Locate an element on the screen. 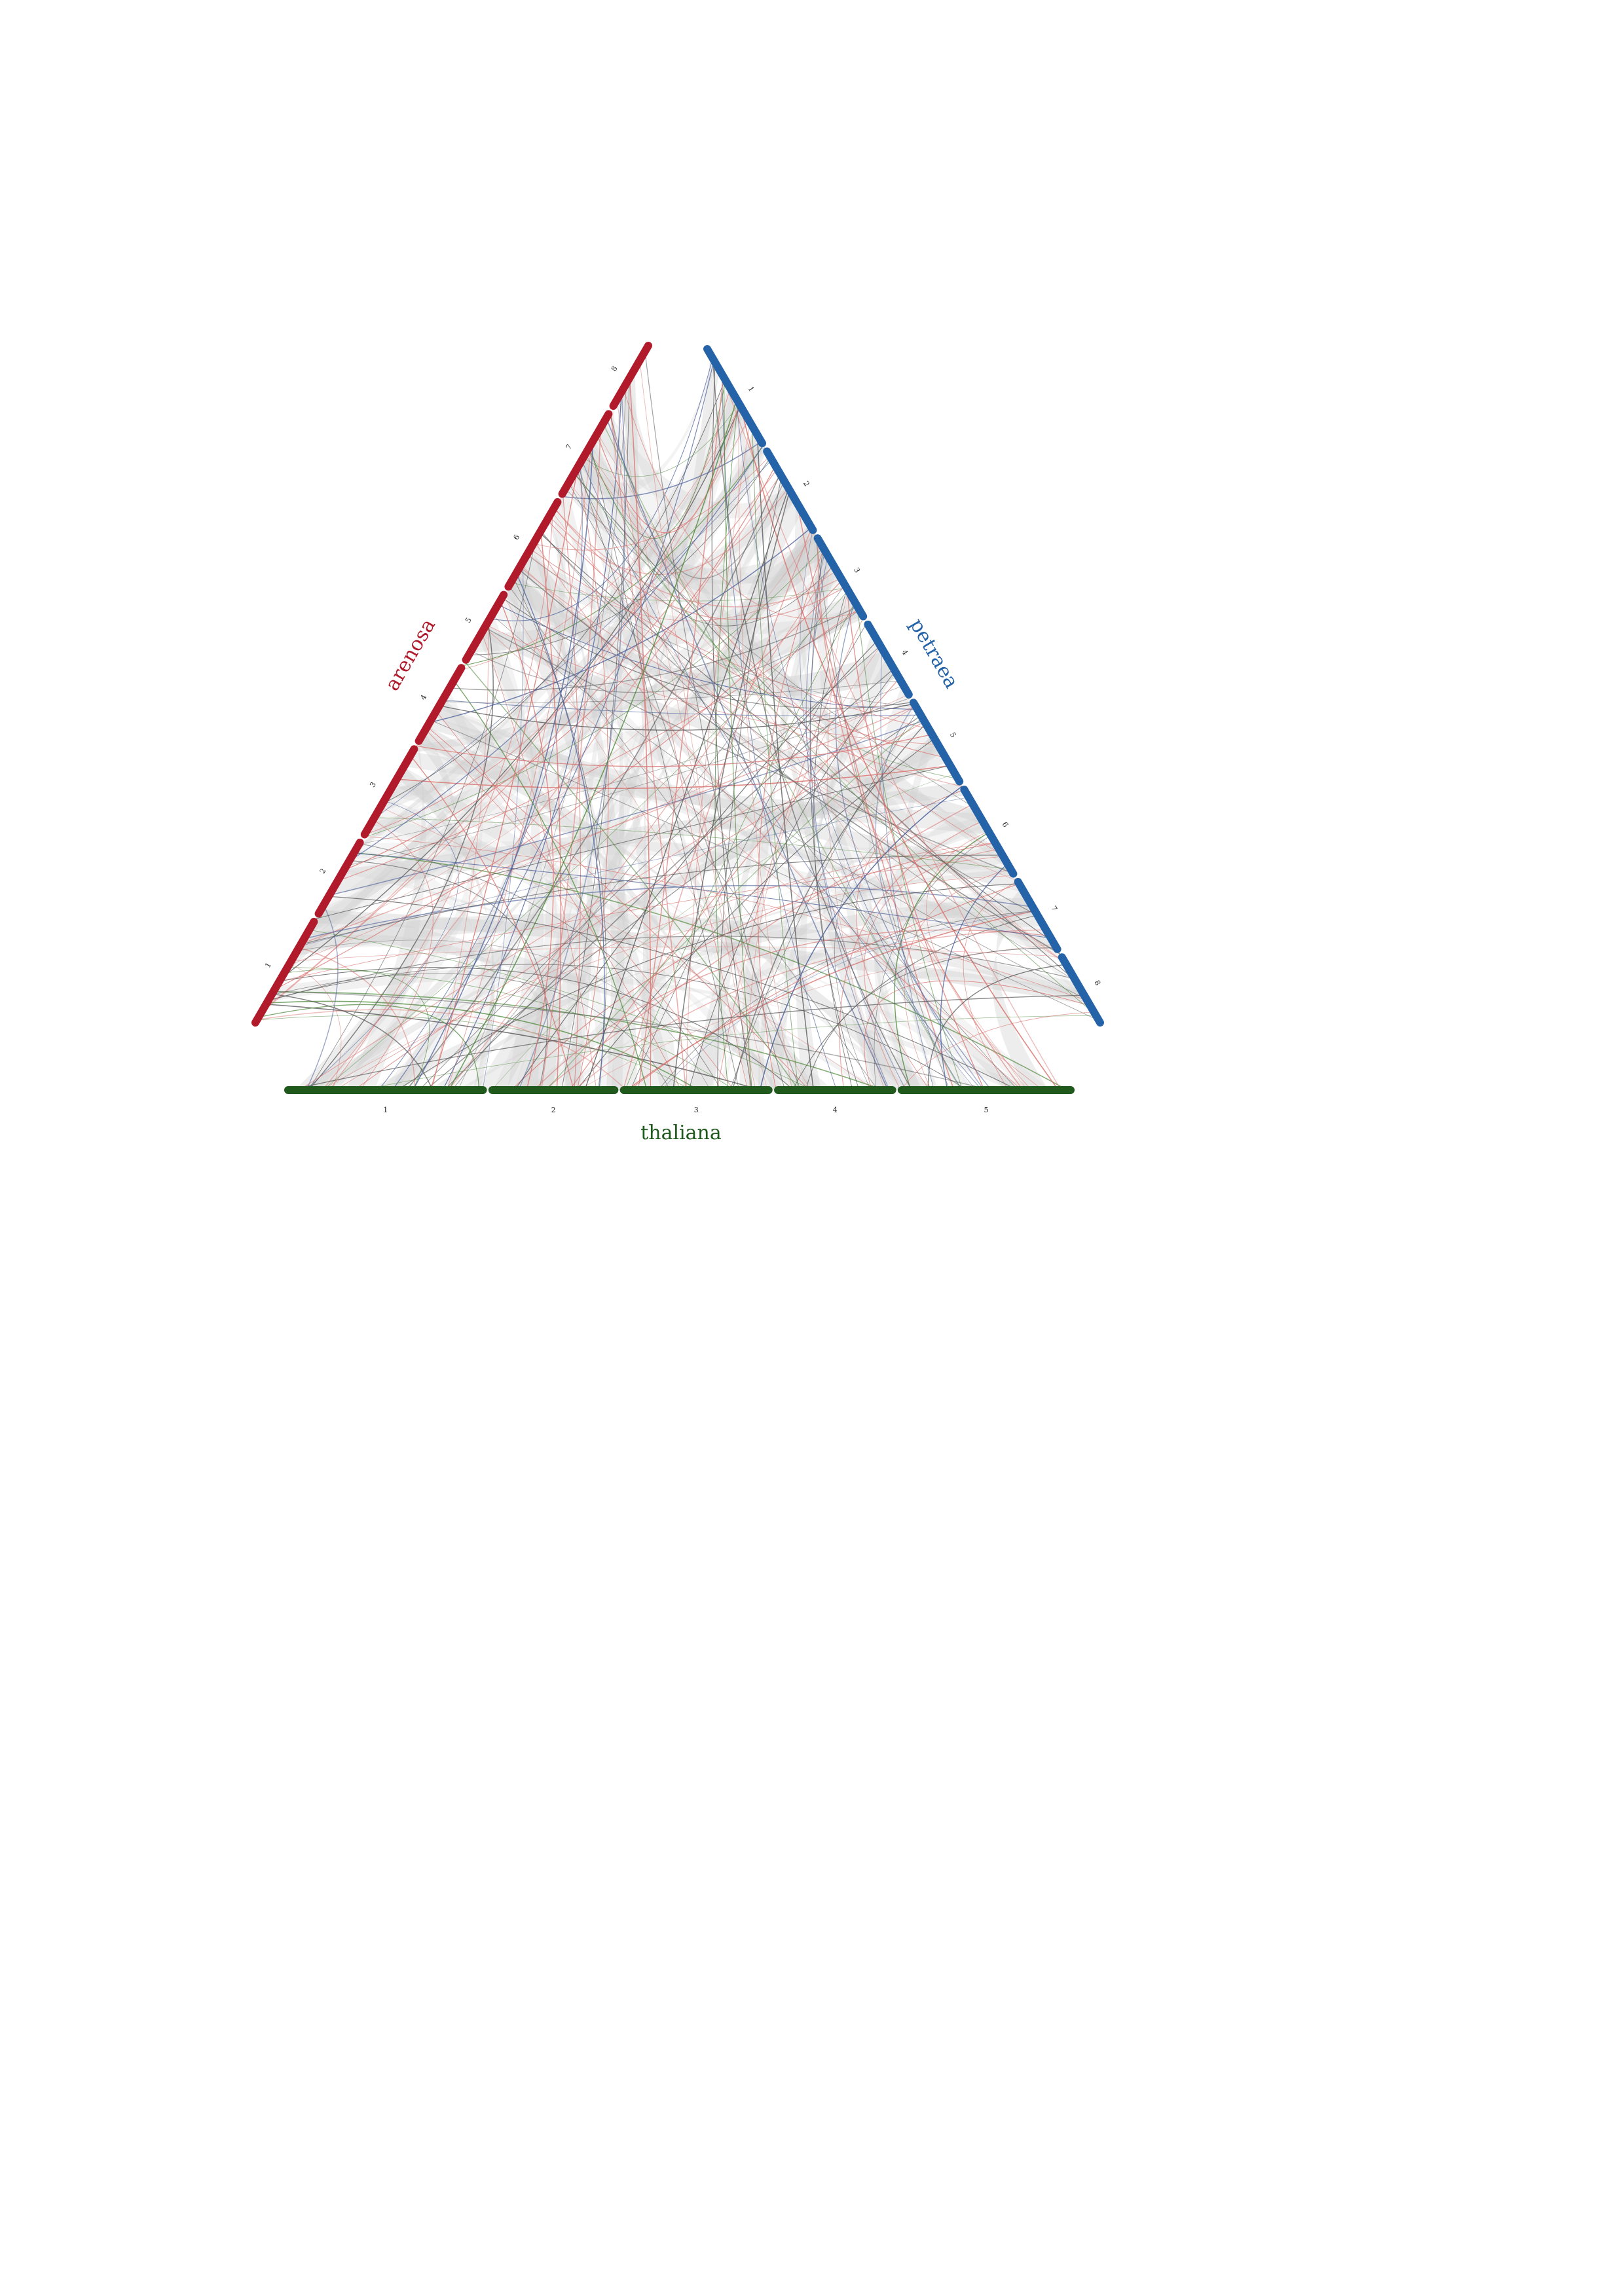 Image resolution: width=1624 pixels, height=2296 pixels. chromosome-label-arenosa-8: 8 is located at coordinates (614, 369).